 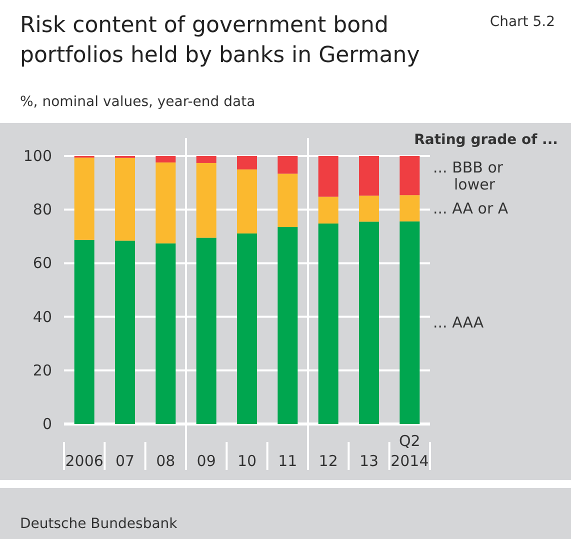 I want to click on series-label: ... BBB or lower, so click(x=468, y=176).